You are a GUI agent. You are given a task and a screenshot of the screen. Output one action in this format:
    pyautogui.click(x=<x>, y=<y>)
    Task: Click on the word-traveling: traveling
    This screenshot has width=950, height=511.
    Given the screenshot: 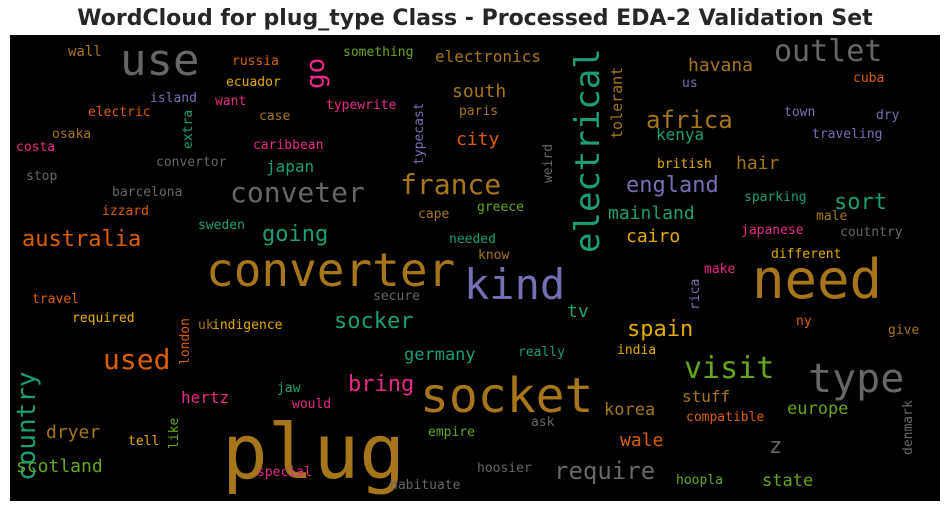 What is the action you would take?
    pyautogui.click(x=847, y=134)
    